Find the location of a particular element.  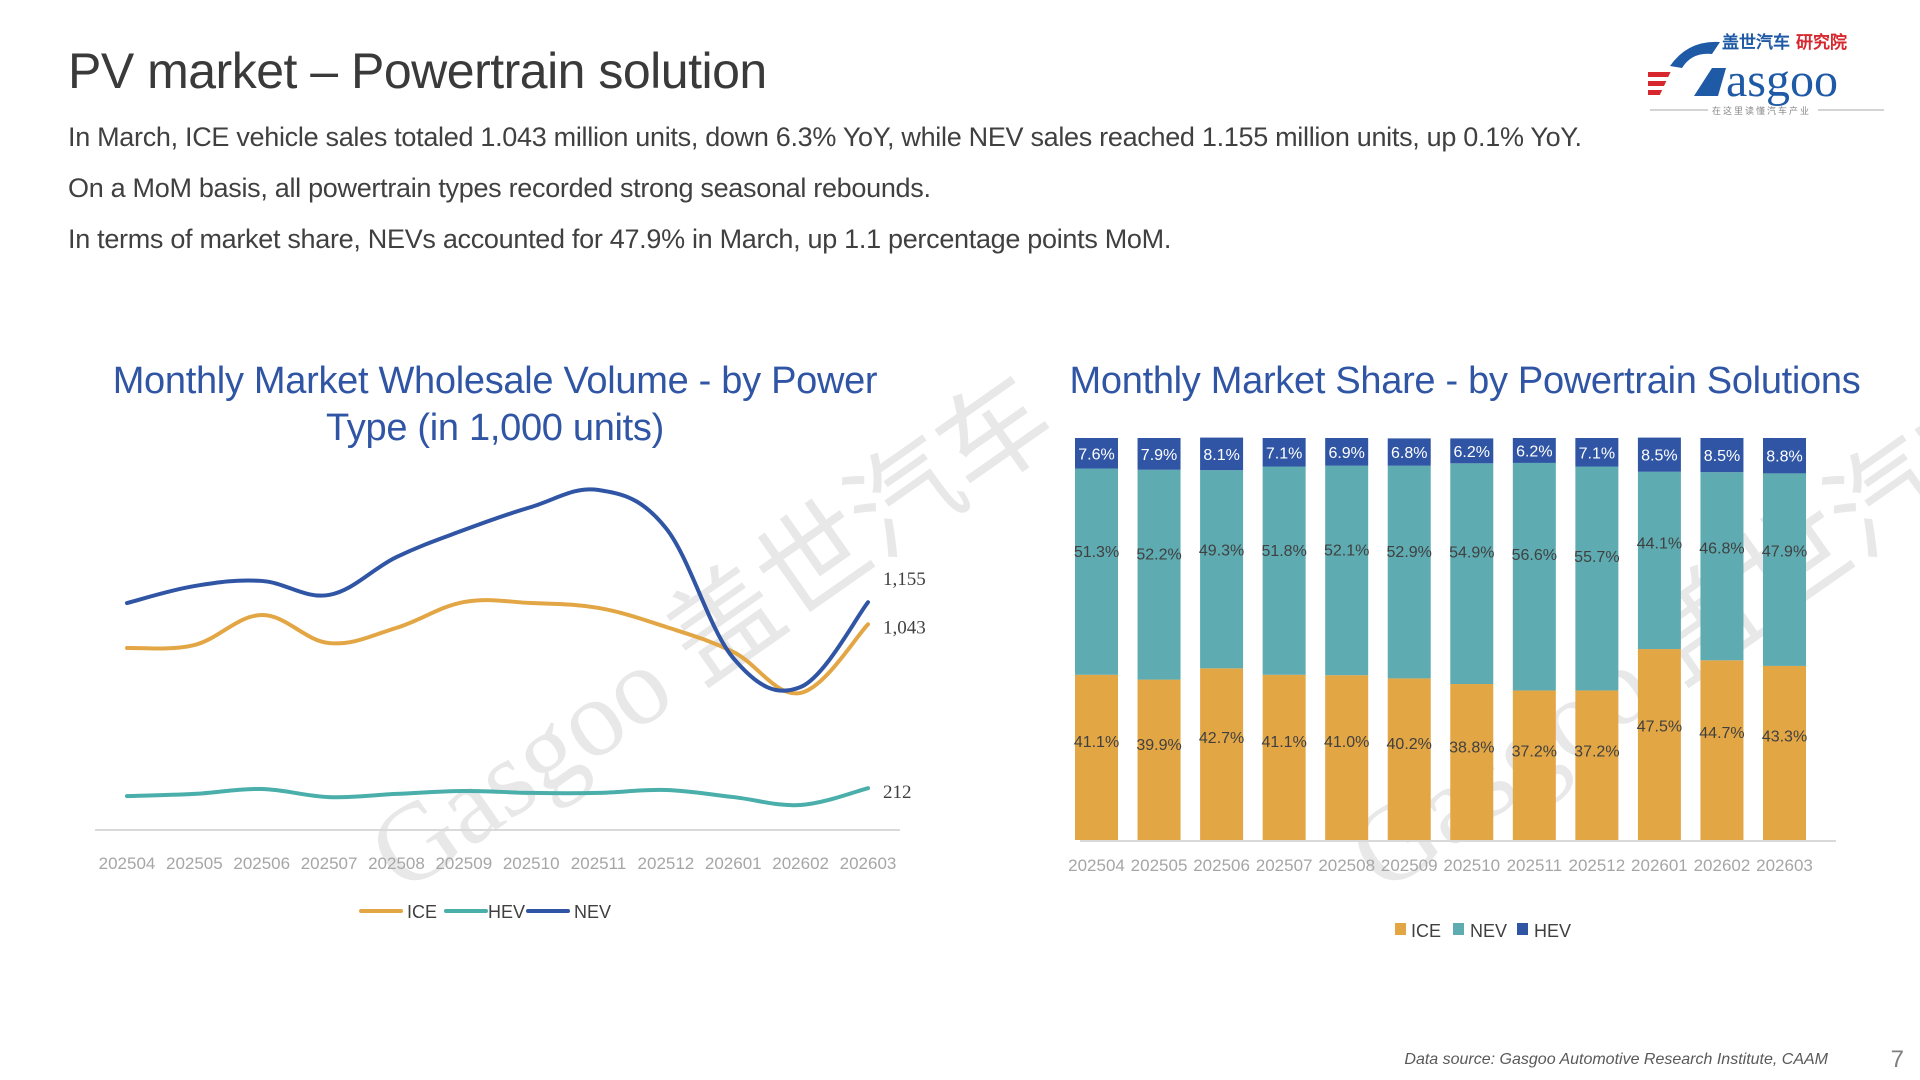

bar-stack: 40.2% 52.9% 6.8% is located at coordinates (1409, 639).